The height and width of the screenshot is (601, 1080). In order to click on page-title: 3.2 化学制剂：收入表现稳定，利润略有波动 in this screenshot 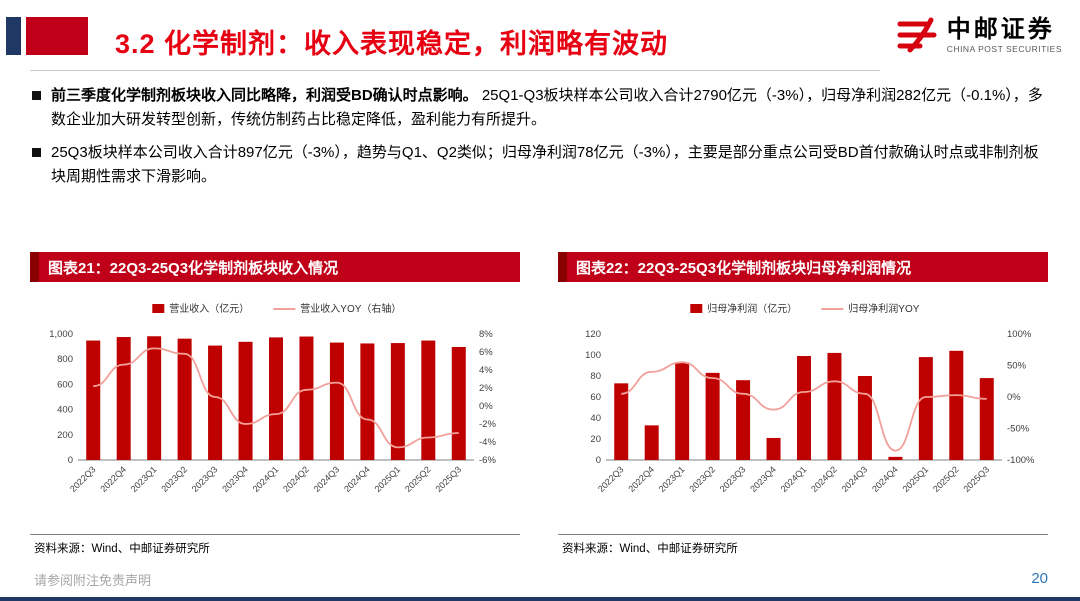, I will do `click(392, 44)`.